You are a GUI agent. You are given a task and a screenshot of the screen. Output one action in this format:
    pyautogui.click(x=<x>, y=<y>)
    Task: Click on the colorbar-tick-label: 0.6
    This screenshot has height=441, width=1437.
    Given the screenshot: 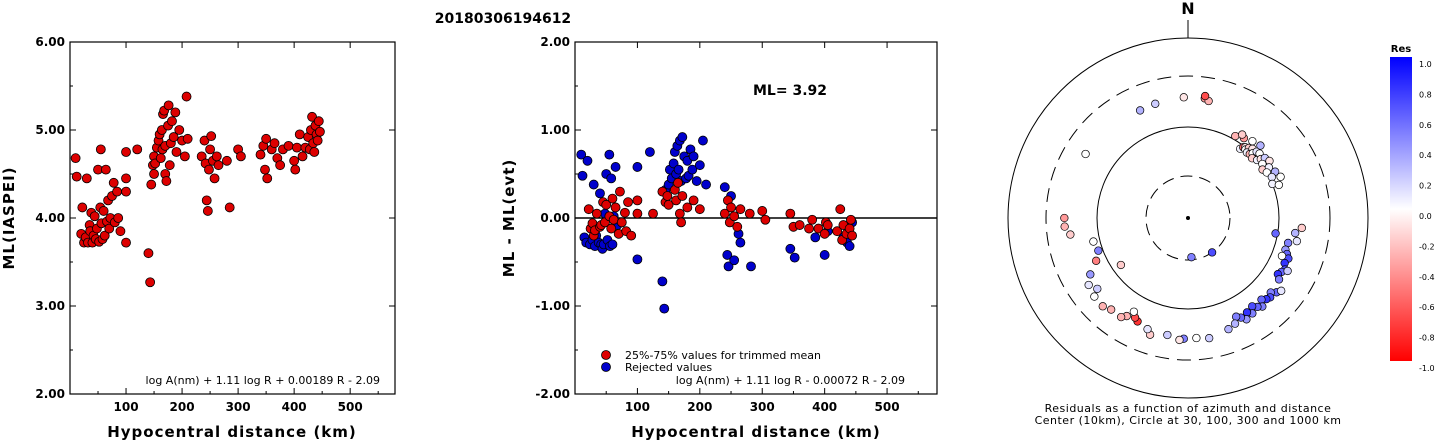 What is the action you would take?
    pyautogui.click(x=1425, y=125)
    